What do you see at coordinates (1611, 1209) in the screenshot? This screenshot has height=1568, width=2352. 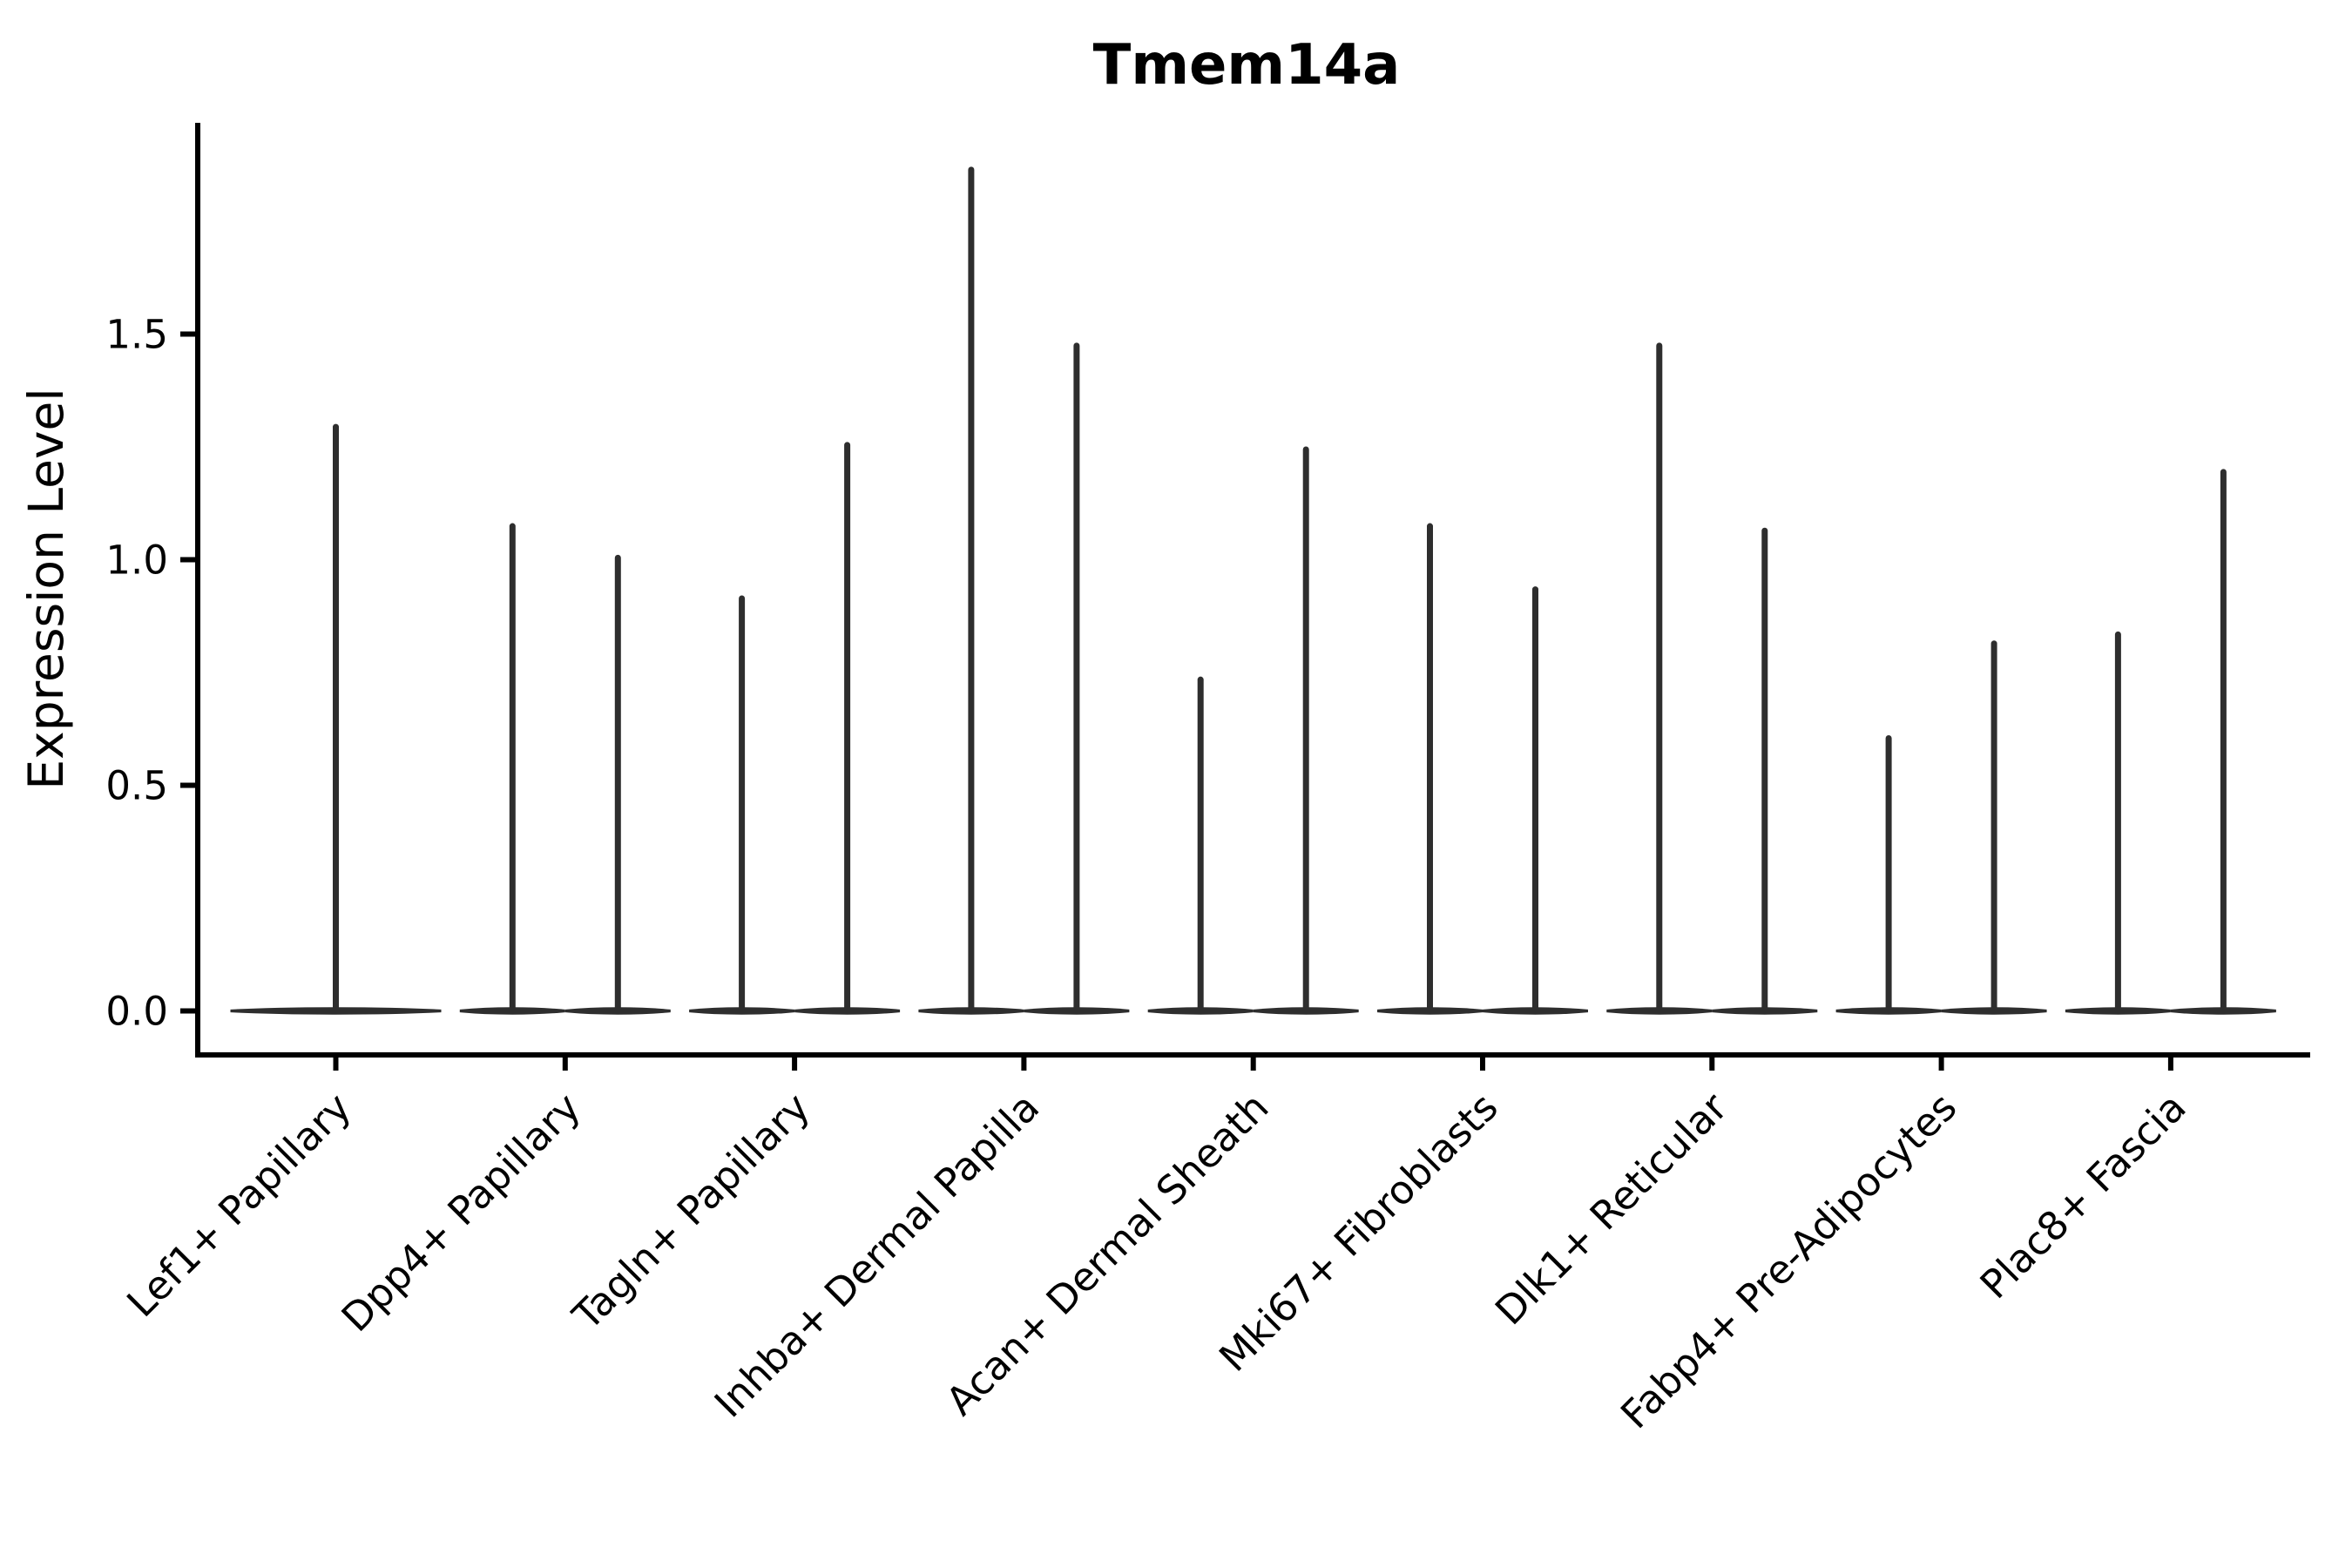 I see `x-tick-label: Dlk1+ Reticular` at bounding box center [1611, 1209].